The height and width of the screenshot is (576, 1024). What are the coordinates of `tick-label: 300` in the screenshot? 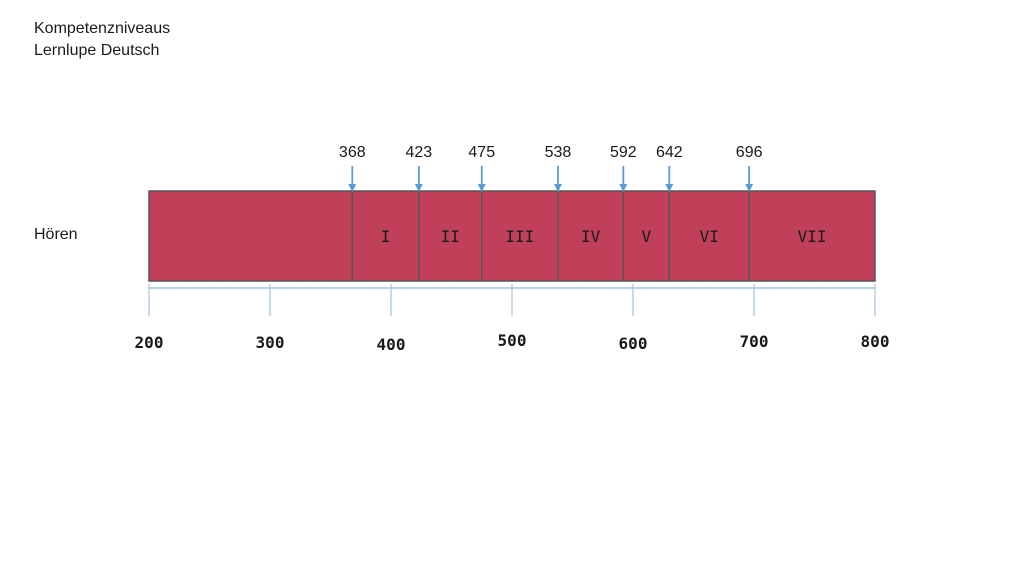 It's located at (270, 342).